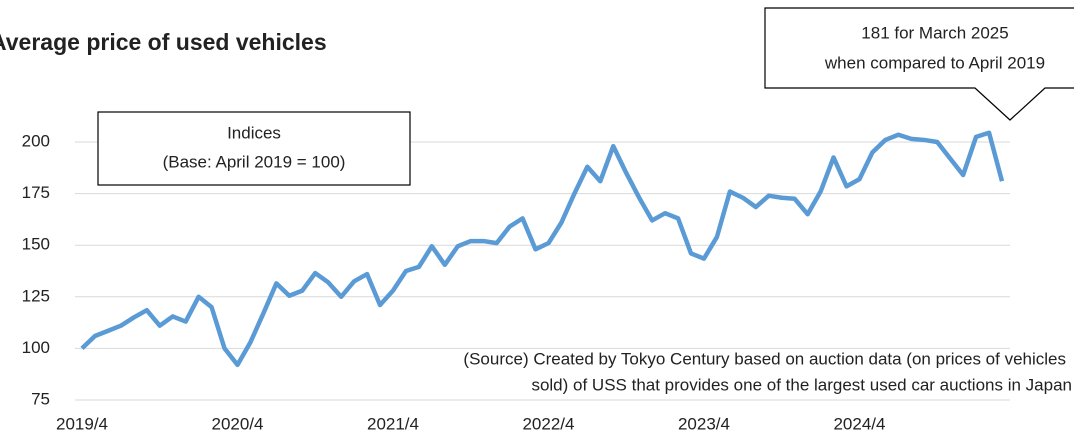 This screenshot has width=1074, height=441. Describe the element at coordinates (36, 192) in the screenshot. I see `y-tick-label: 175` at that location.